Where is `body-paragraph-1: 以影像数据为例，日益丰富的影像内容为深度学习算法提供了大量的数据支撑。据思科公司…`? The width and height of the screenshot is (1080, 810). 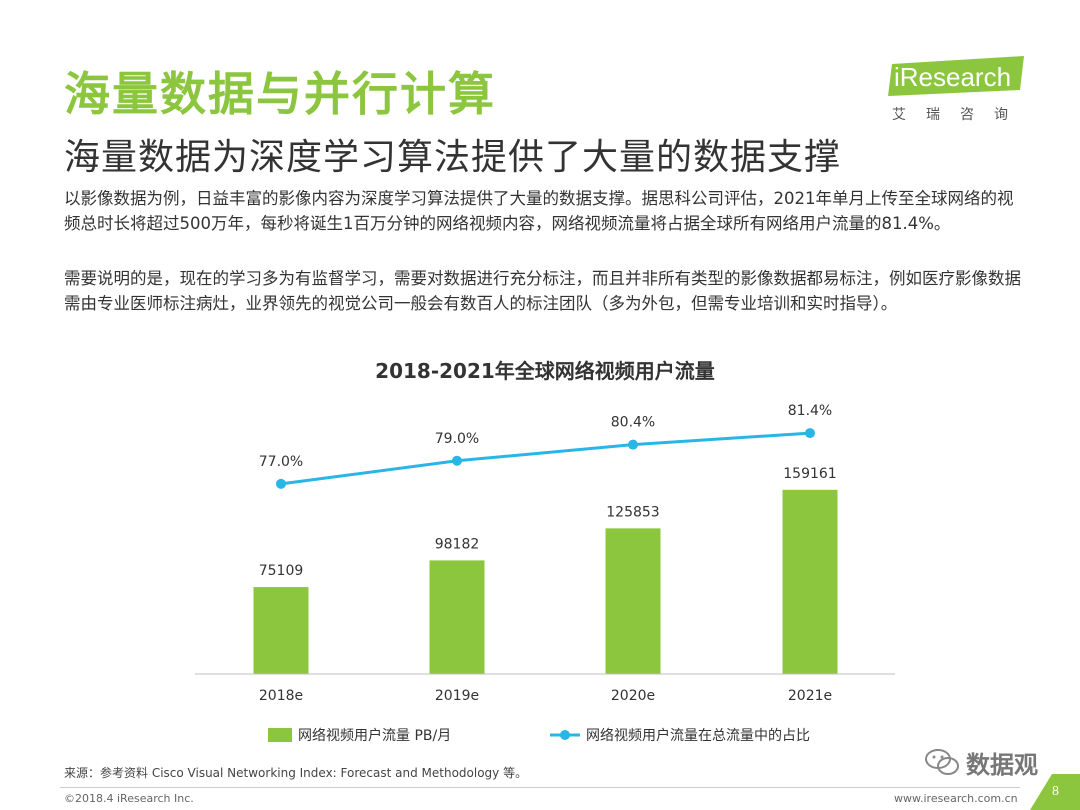 body-paragraph-1: 以影像数据为例，日益丰富的影像内容为深度学习算法提供了大量的数据支撑。据思科公司… is located at coordinates (539, 211).